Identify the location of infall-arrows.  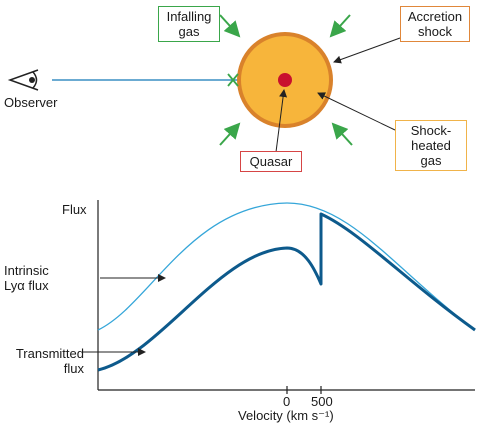
(286, 80).